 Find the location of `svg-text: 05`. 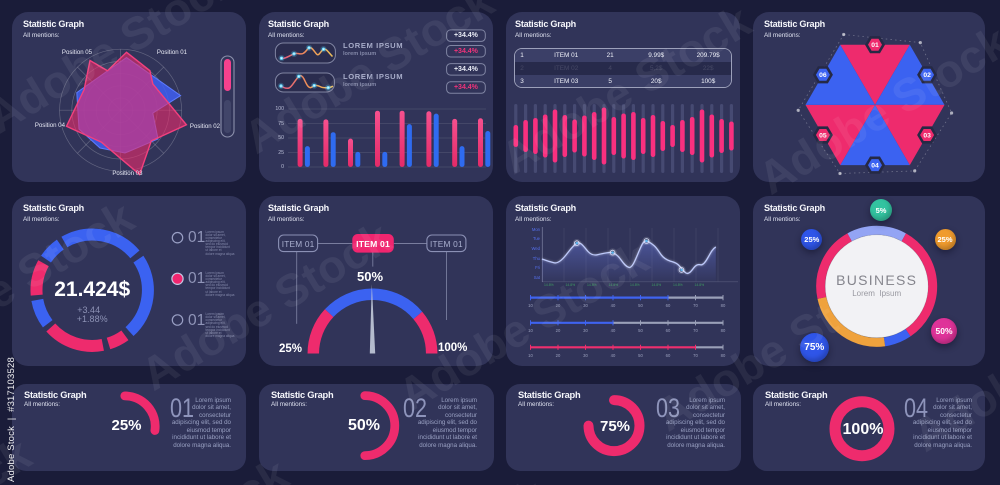

svg-text: 05 is located at coordinates (823, 135).